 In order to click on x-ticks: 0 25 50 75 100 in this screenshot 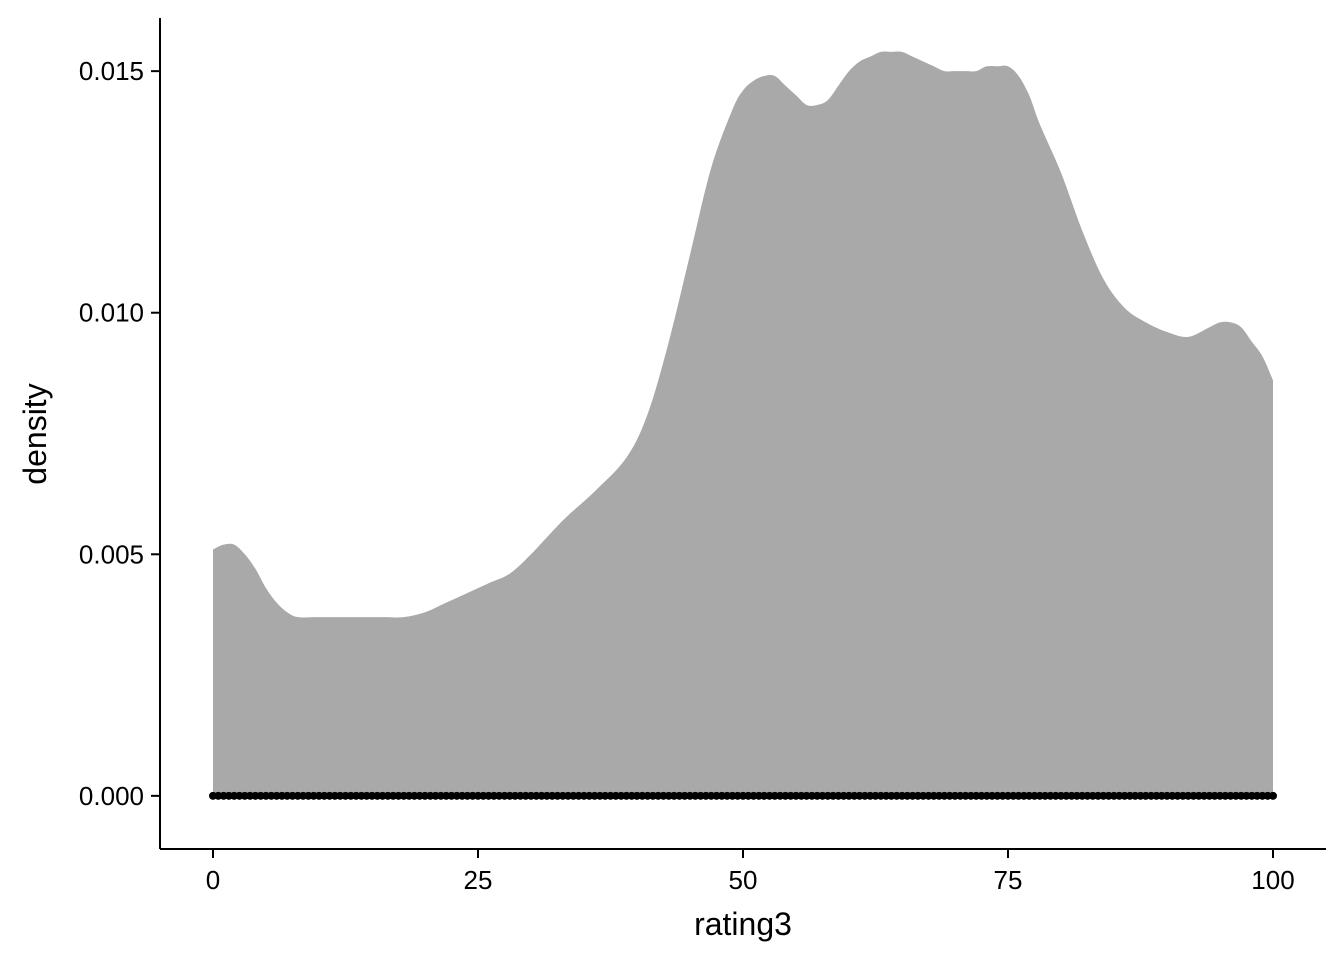, I will do `click(750, 872)`.